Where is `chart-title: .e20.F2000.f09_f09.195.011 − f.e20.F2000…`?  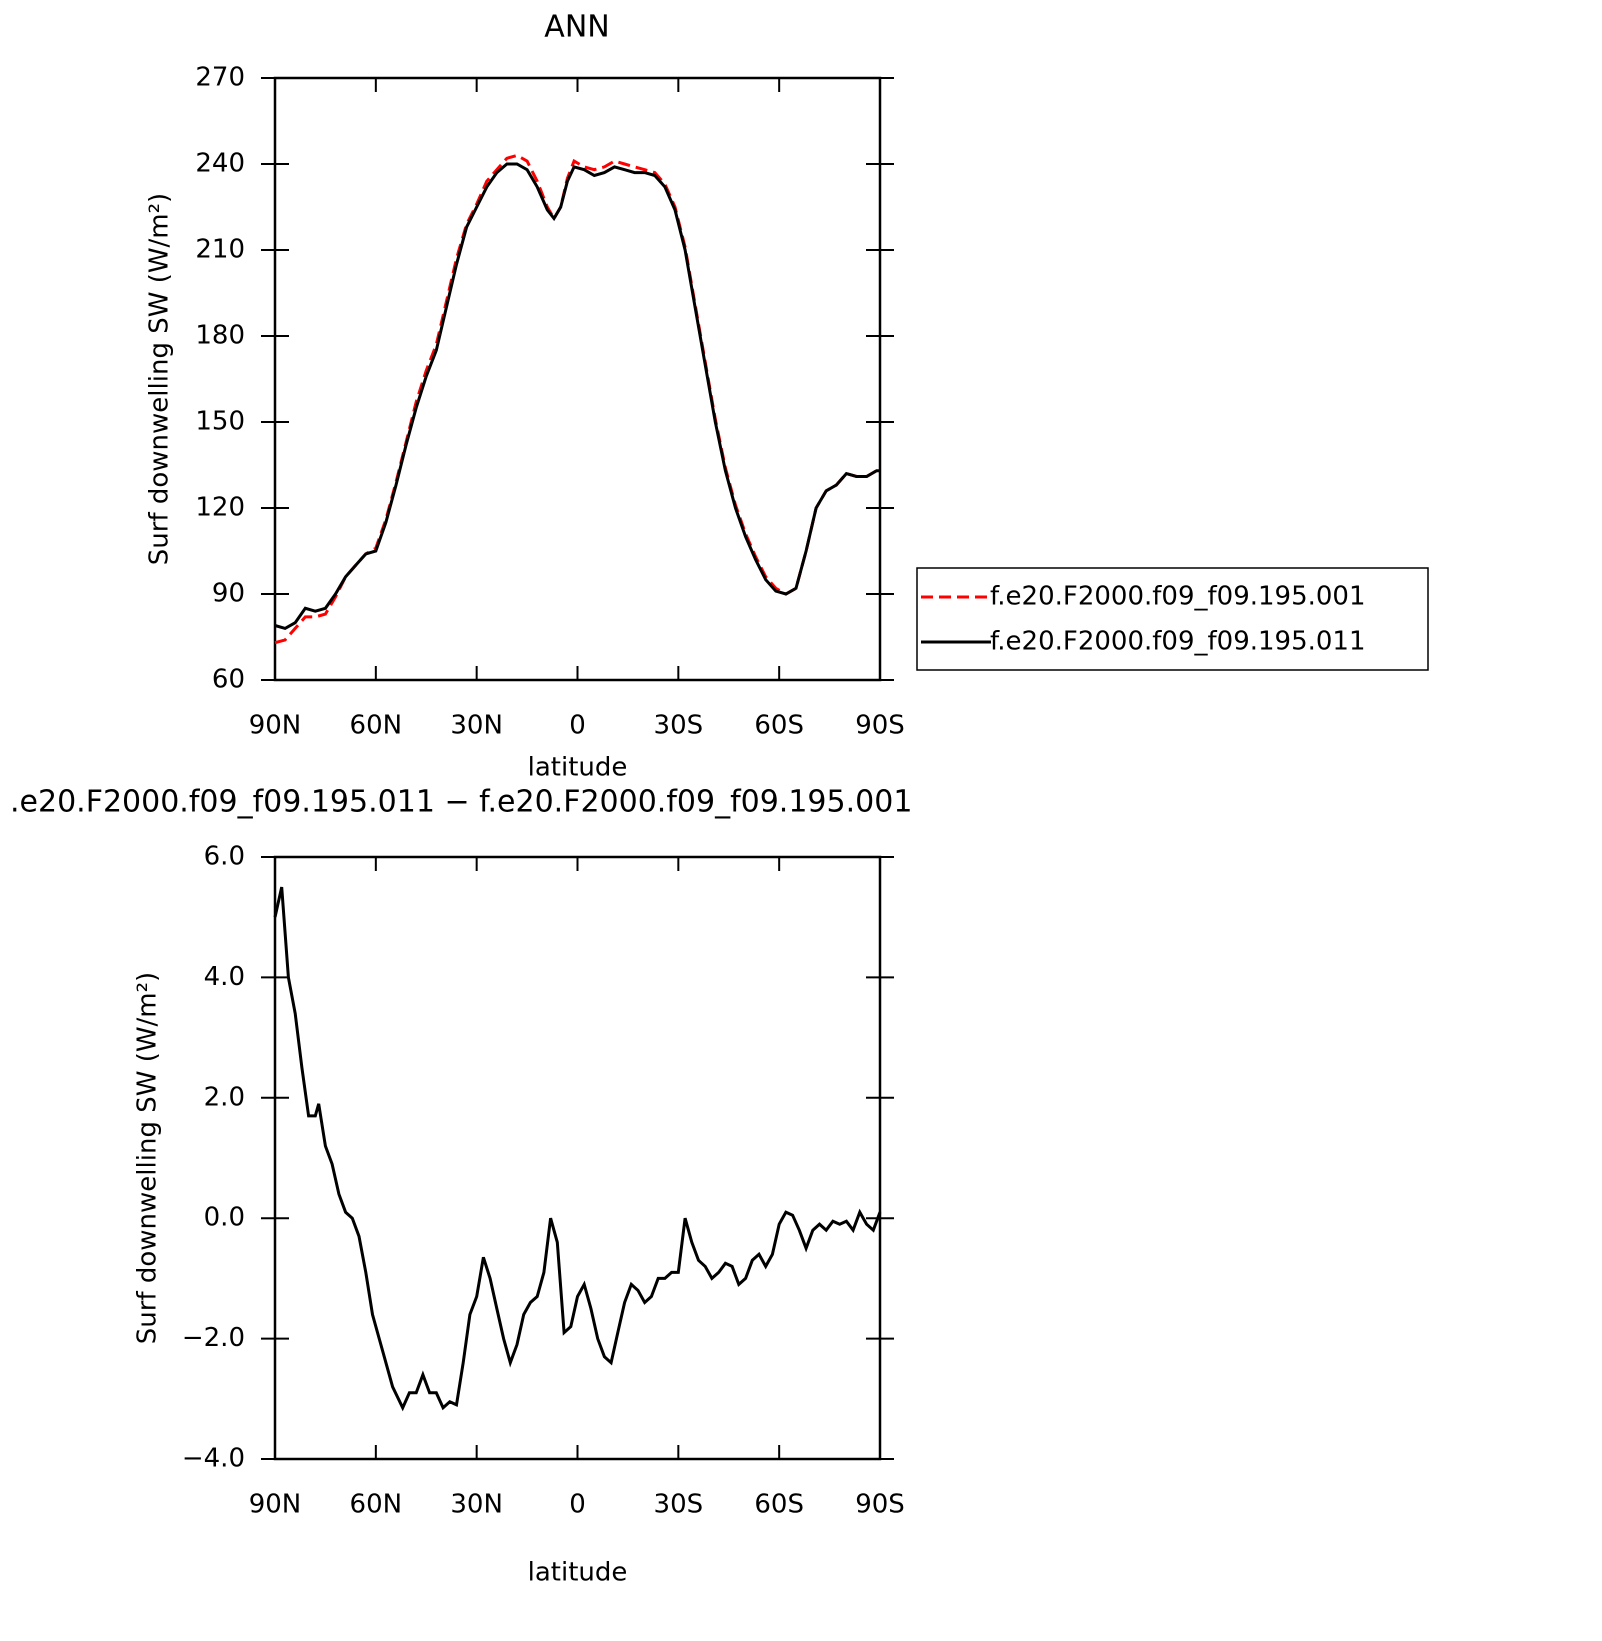 chart-title: .e20.F2000.f09_f09.195.011 − f.e20.F2000… is located at coordinates (461, 802).